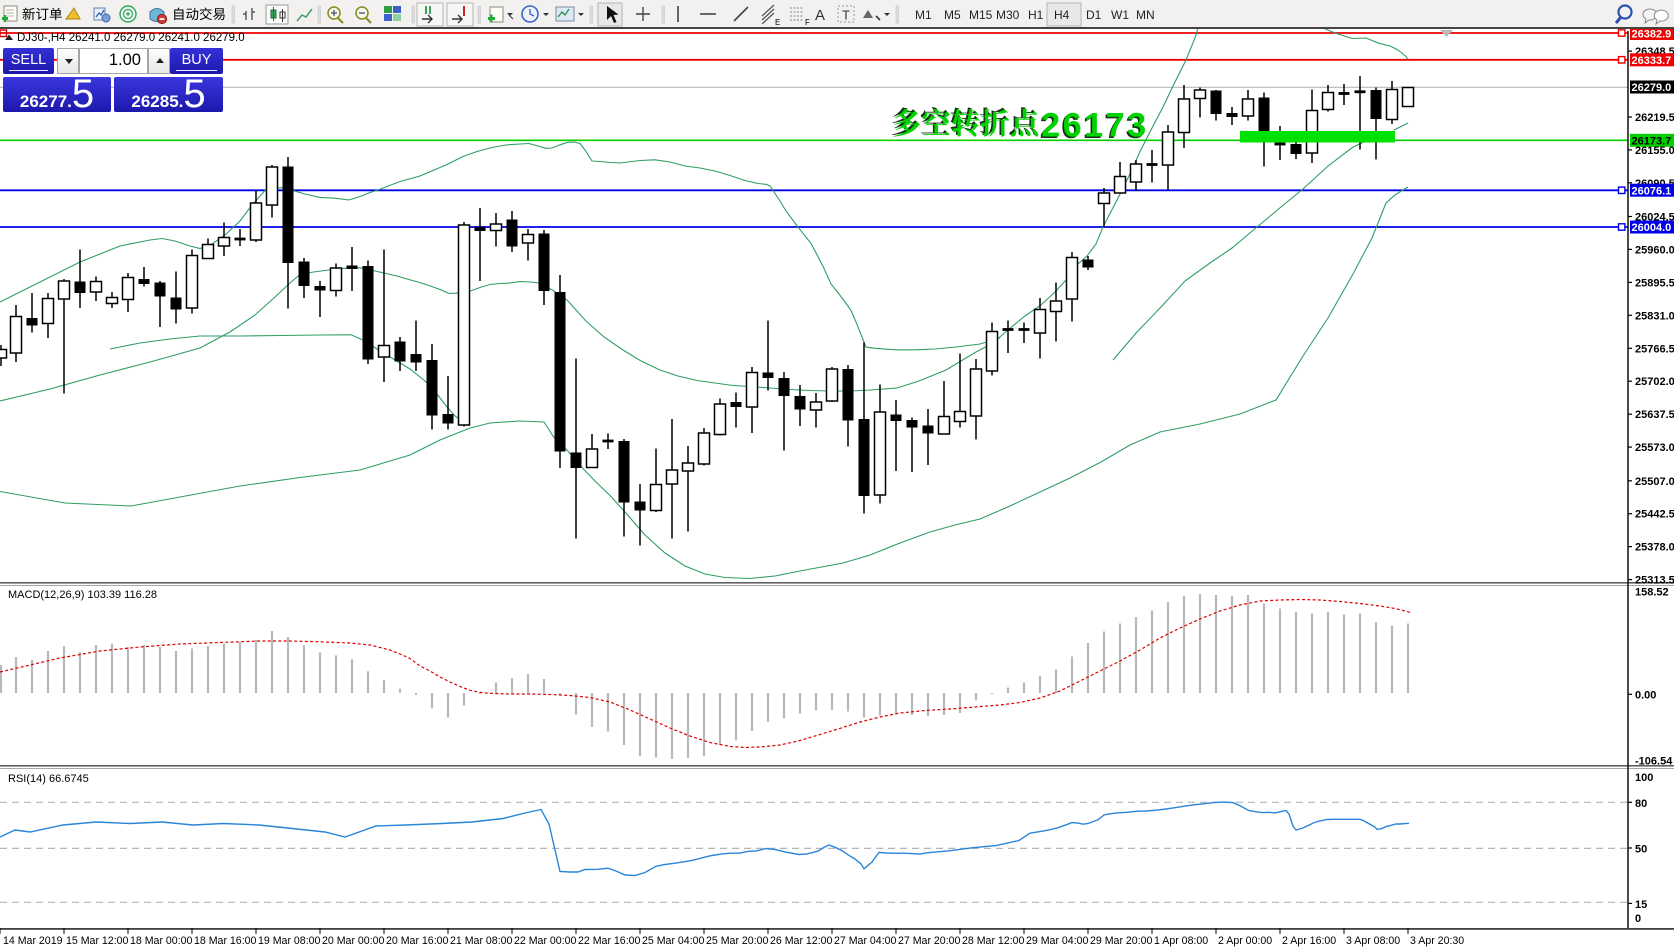 Image resolution: width=1674 pixels, height=949 pixels. What do you see at coordinates (1652, 61) in the screenshot?
I see `svg-text: 26333.7` at bounding box center [1652, 61].